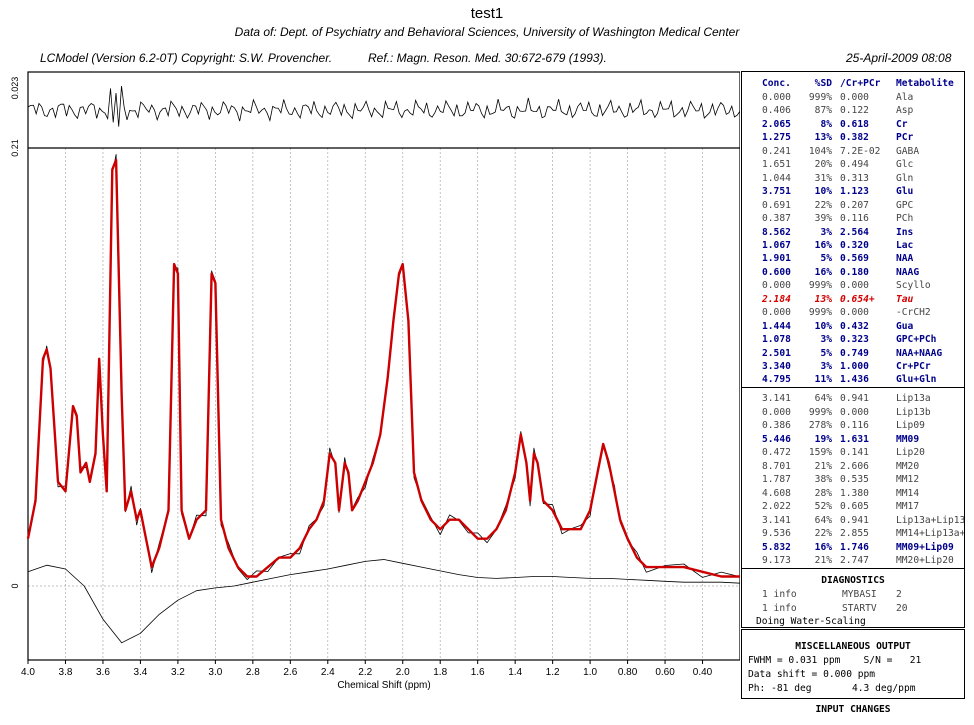 The width and height of the screenshot is (974, 725). Describe the element at coordinates (823, 479) in the screenshot. I see `sd-cell: 38%` at that location.